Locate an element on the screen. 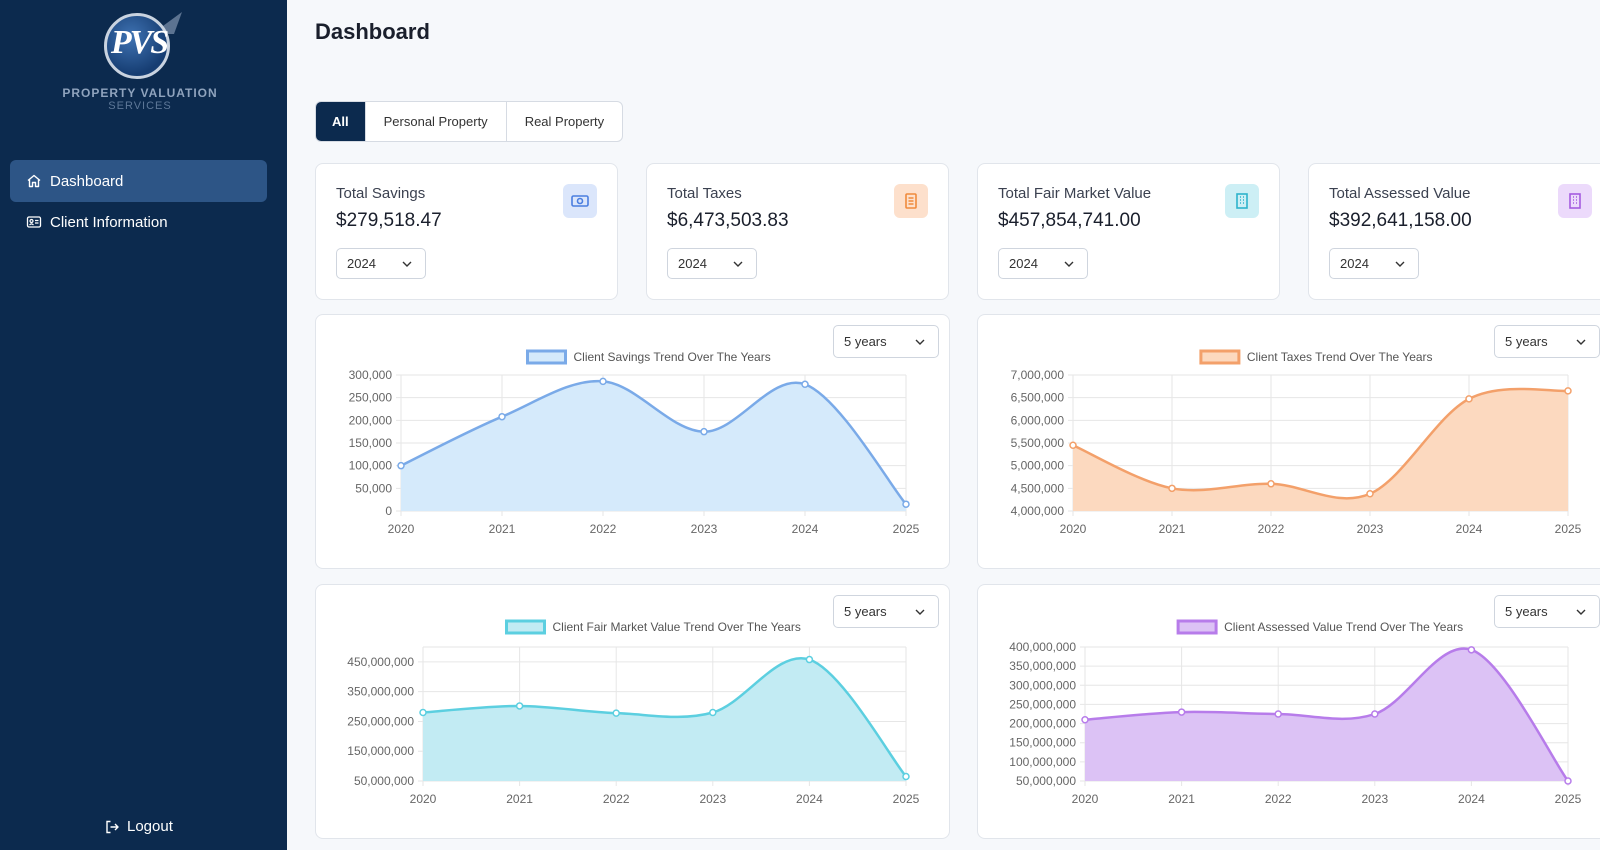 The width and height of the screenshot is (1600, 850). home-icon is located at coordinates (34, 181).